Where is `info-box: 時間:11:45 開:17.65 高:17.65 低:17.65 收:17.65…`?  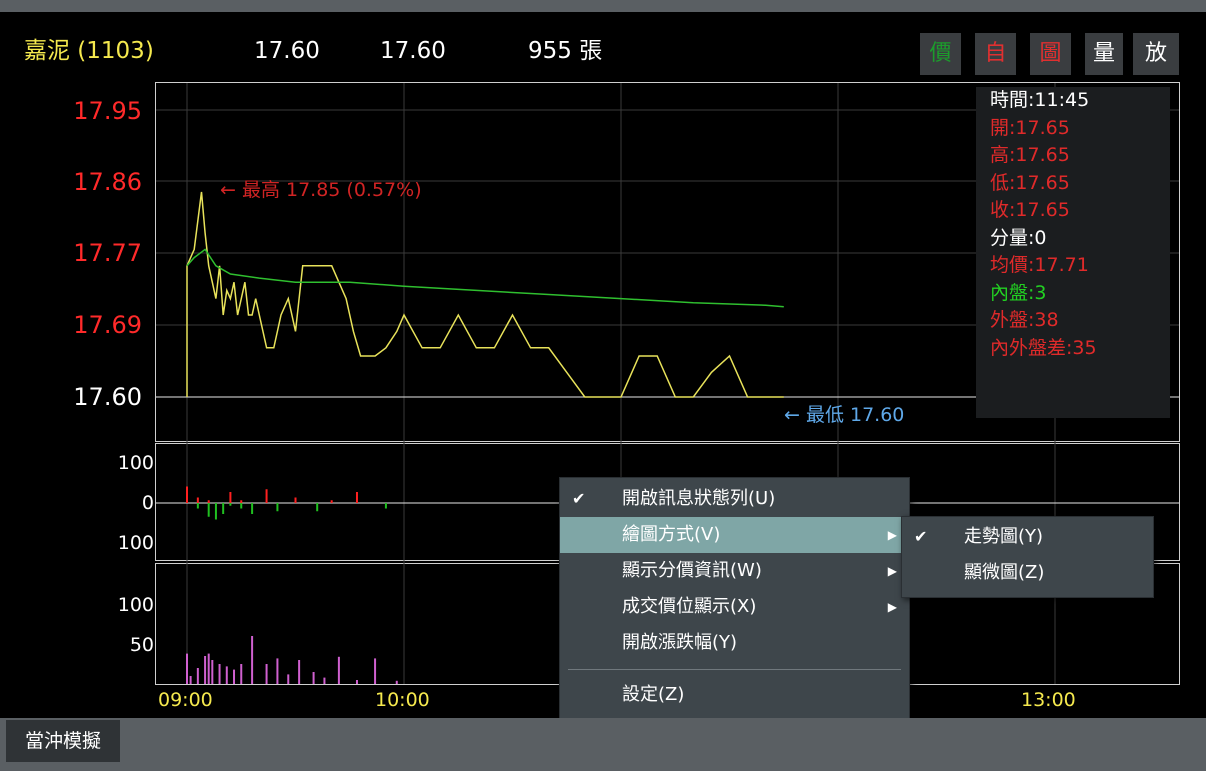
info-box: 時間:11:45 開:17.65 高:17.65 低:17.65 收:17.65… is located at coordinates (1073, 252).